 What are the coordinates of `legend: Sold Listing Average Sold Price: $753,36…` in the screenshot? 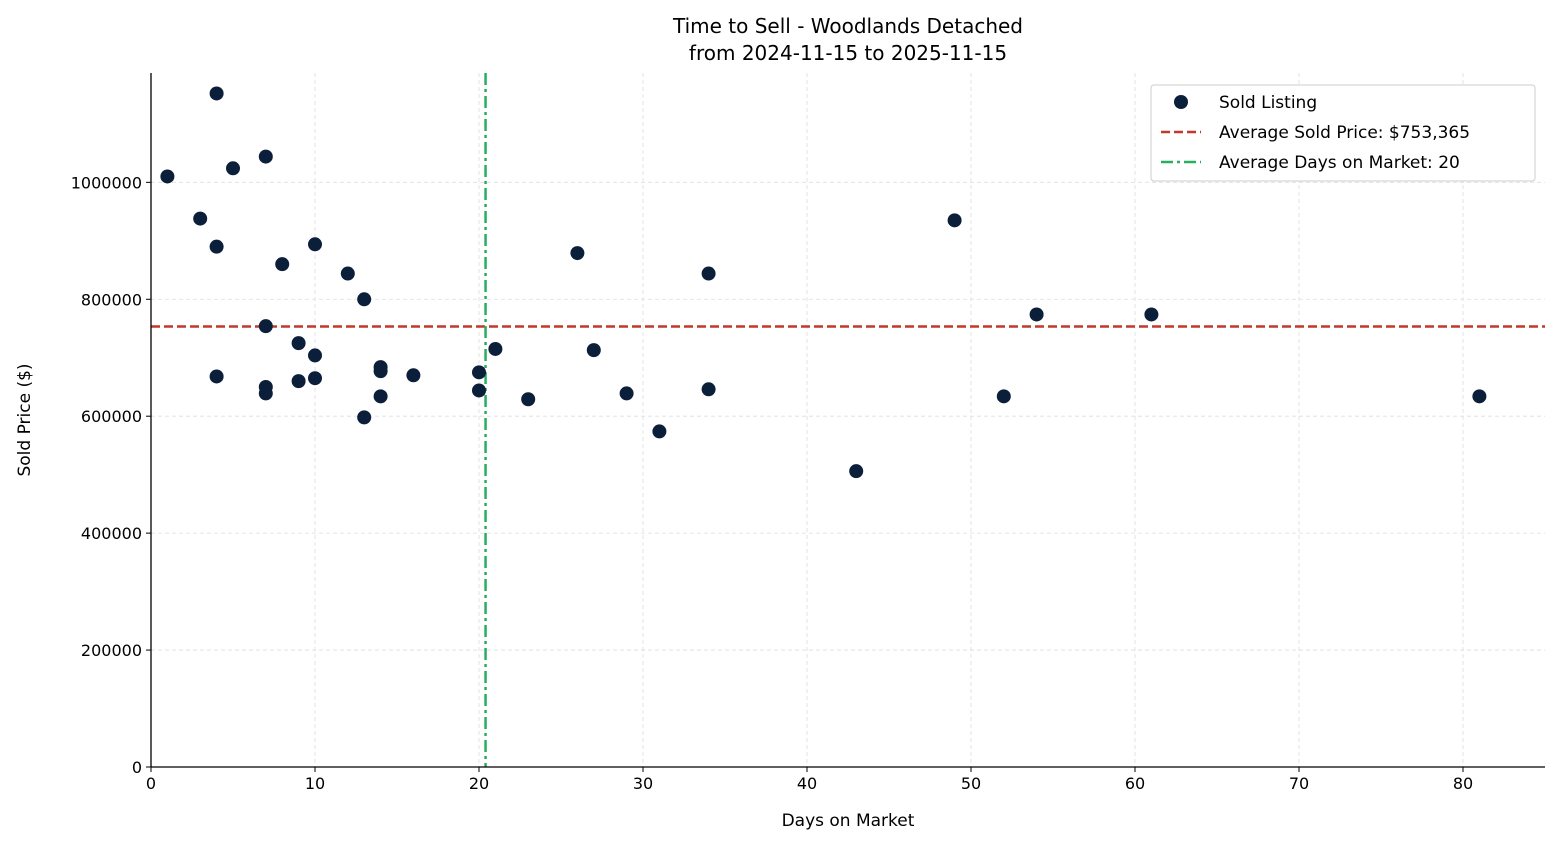 It's located at (1343, 133).